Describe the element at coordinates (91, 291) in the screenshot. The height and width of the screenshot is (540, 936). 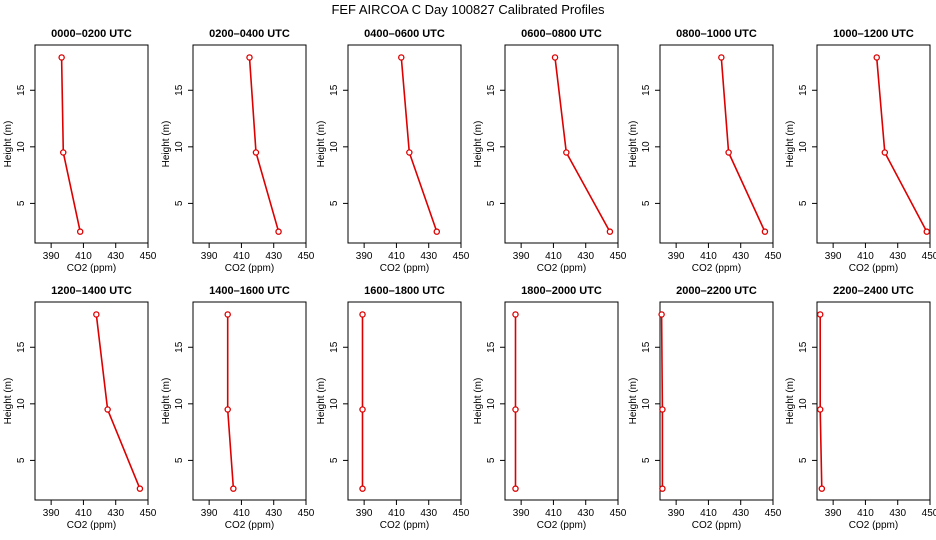
I see `panel-title: 1200–1400 UTC` at that location.